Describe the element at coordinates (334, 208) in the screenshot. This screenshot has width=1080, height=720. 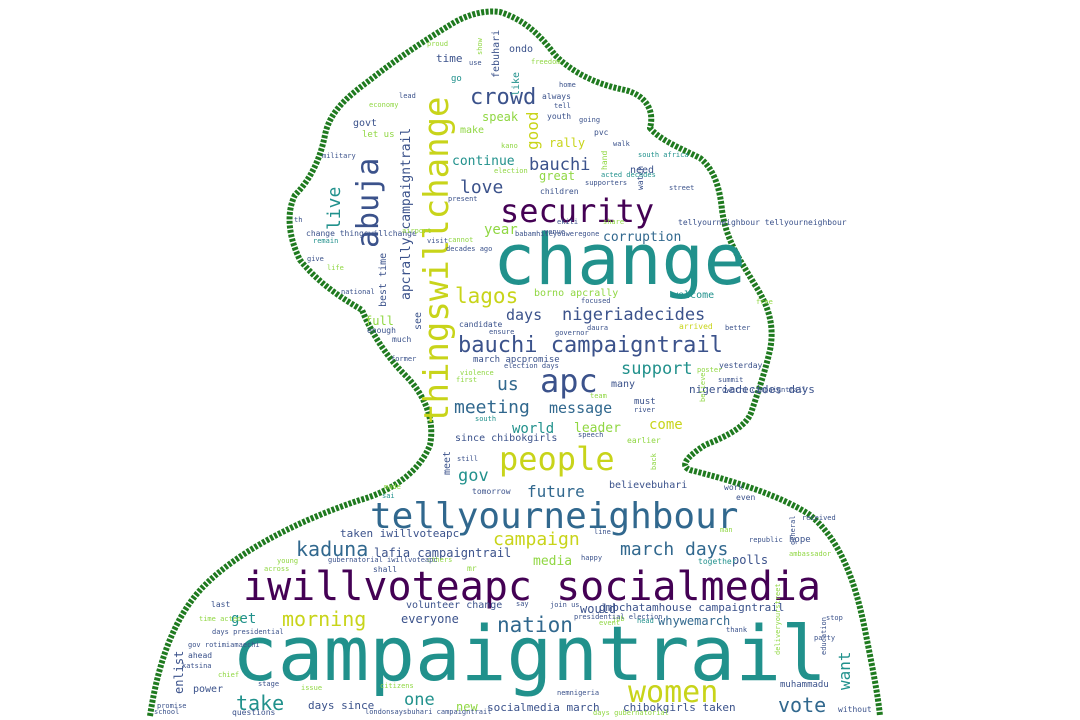
I see `cloud-word: live` at that location.